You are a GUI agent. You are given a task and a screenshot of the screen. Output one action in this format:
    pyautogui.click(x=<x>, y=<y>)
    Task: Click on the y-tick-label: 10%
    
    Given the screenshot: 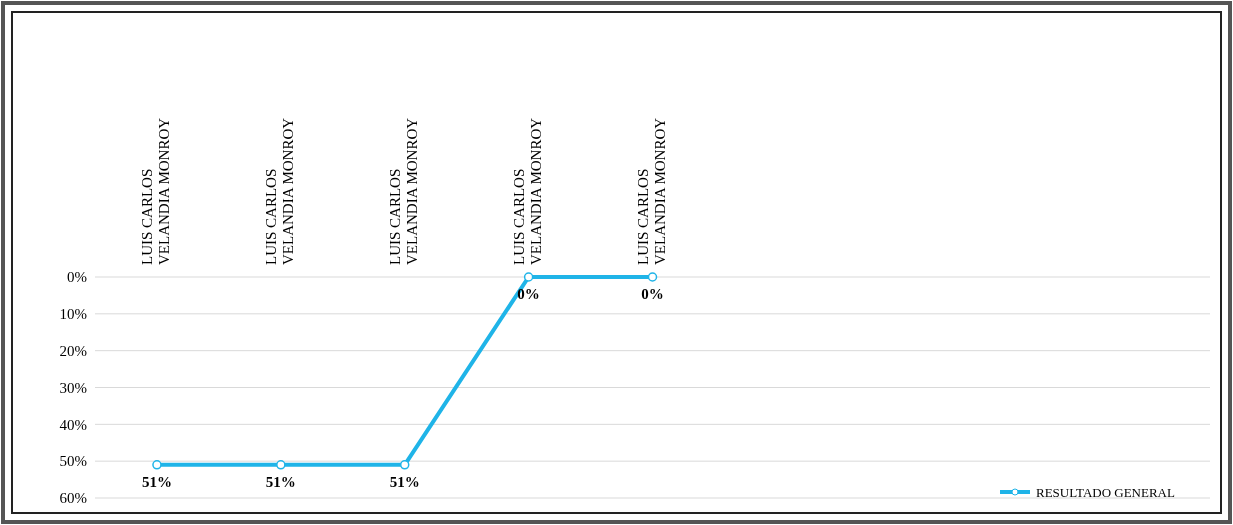 What is the action you would take?
    pyautogui.click(x=73, y=314)
    